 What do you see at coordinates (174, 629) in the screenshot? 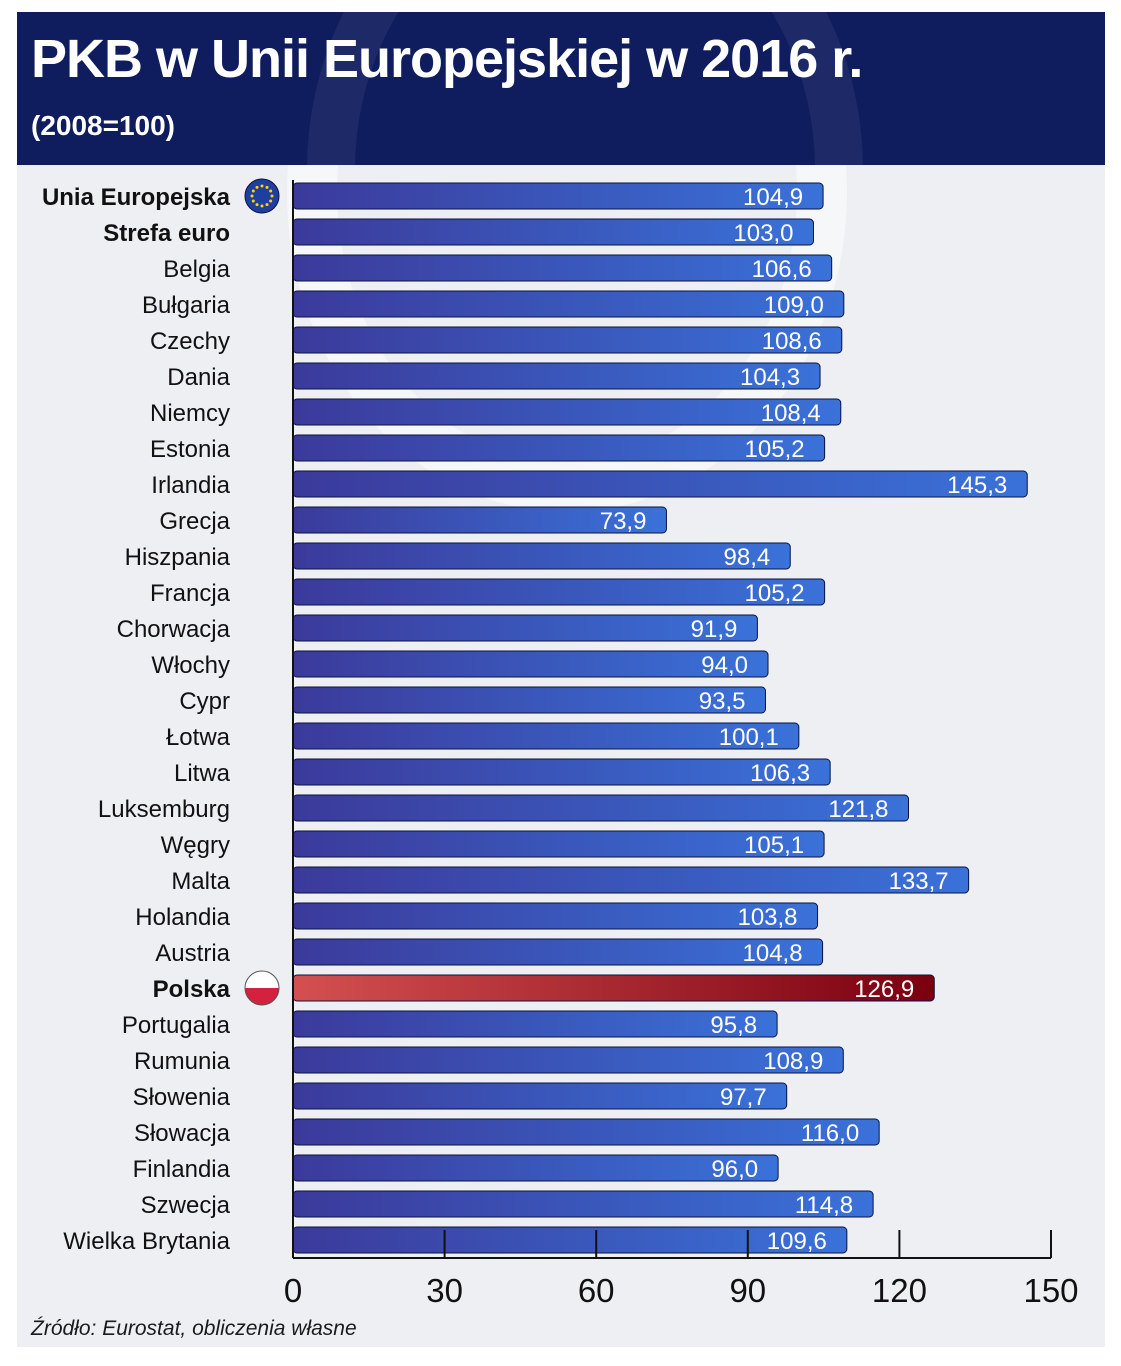
I see `category-label-chorwacja: Chorwacja` at bounding box center [174, 629].